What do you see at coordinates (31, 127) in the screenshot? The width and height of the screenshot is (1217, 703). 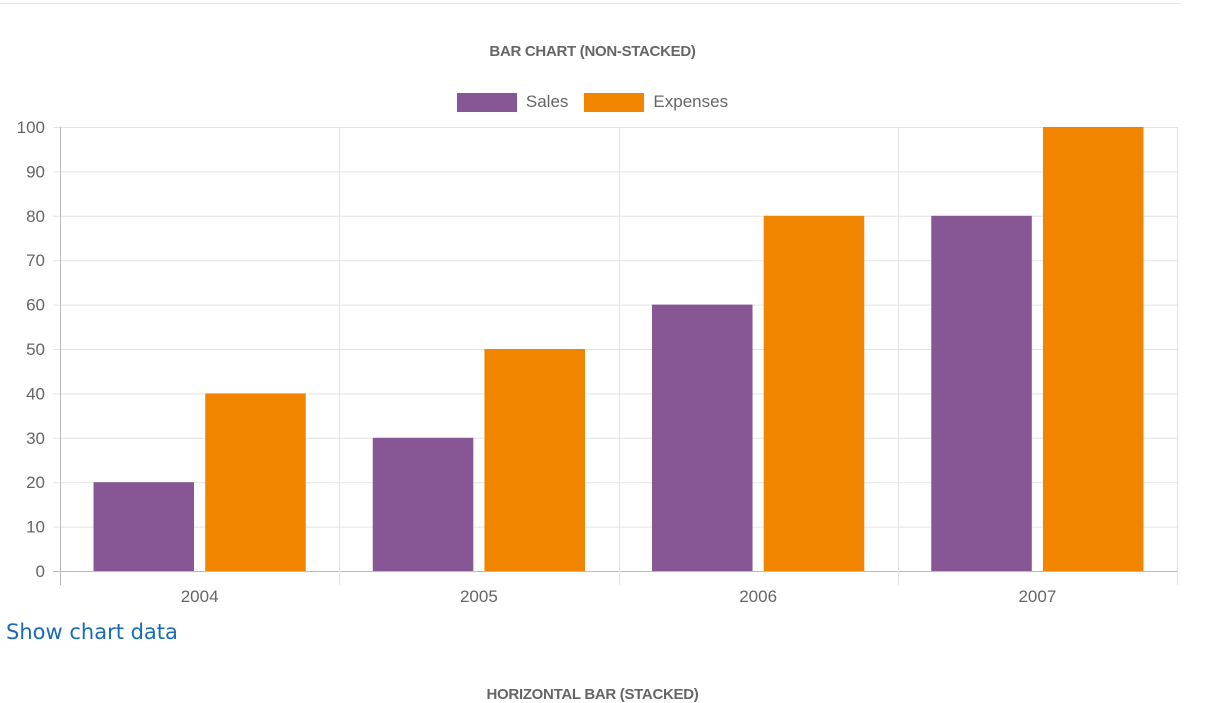 I see `y-tick-label: 100` at bounding box center [31, 127].